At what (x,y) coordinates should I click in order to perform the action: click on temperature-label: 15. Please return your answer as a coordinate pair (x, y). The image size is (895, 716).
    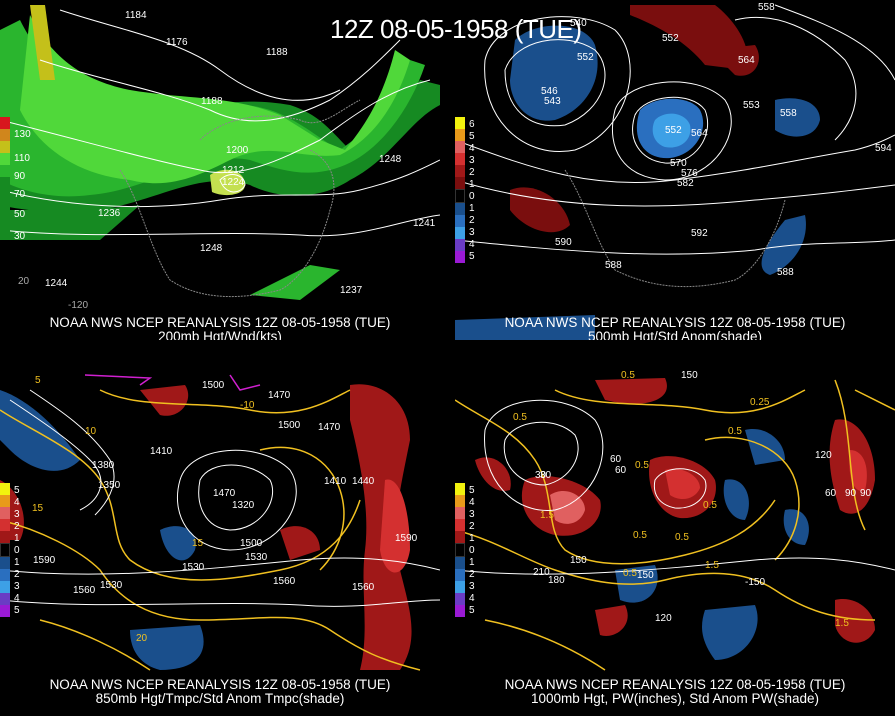
    Looking at the image, I should click on (198, 543).